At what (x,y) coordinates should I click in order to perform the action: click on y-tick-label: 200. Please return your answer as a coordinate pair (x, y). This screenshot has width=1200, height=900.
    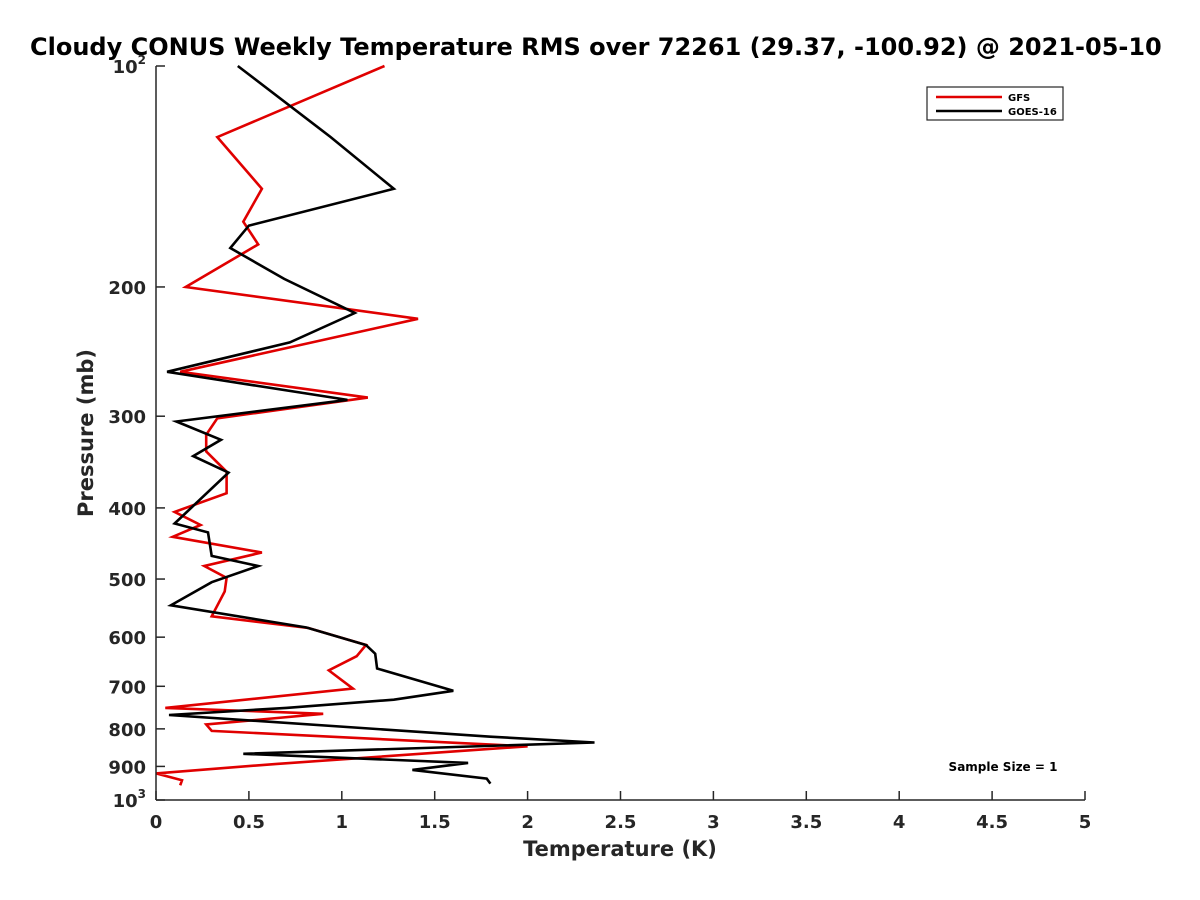
    Looking at the image, I should click on (127, 288).